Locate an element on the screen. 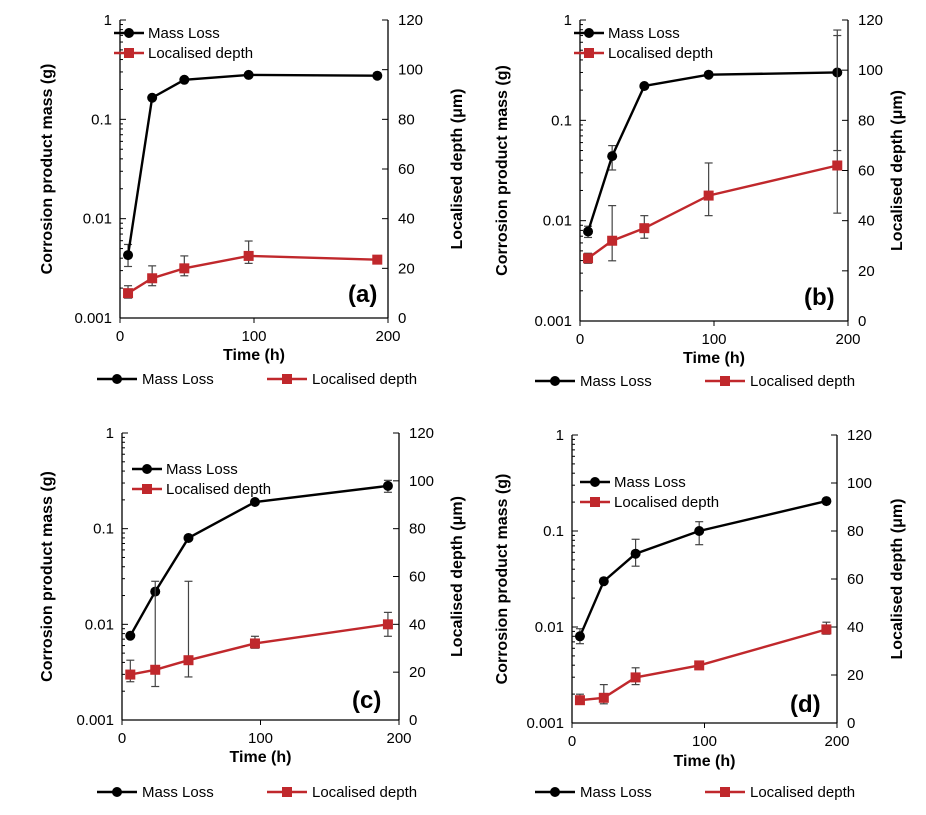  panel-label: (d) is located at coordinates (805, 704).